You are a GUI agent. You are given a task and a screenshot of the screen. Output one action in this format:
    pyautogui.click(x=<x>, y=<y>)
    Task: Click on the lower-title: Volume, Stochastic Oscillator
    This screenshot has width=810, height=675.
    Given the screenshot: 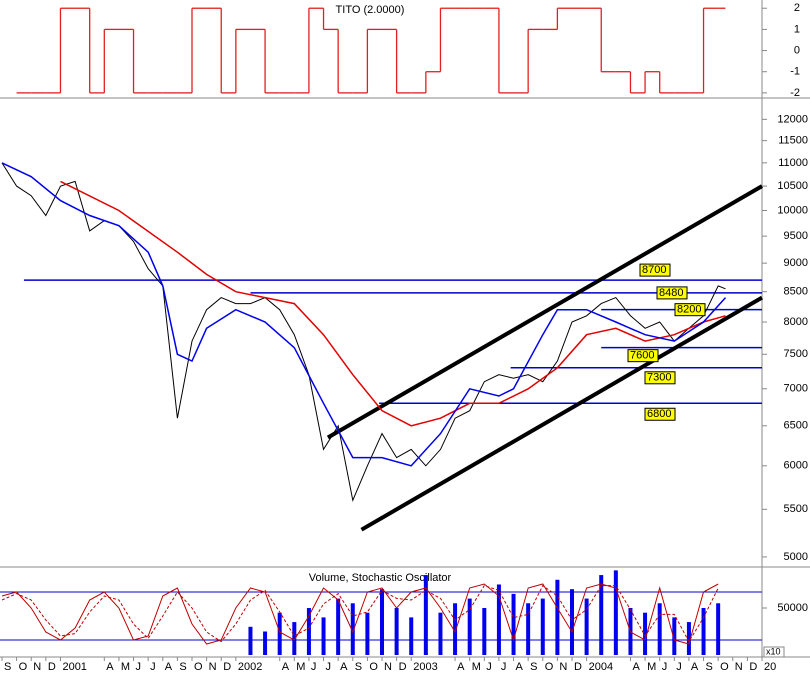 What is the action you would take?
    pyautogui.click(x=380, y=578)
    